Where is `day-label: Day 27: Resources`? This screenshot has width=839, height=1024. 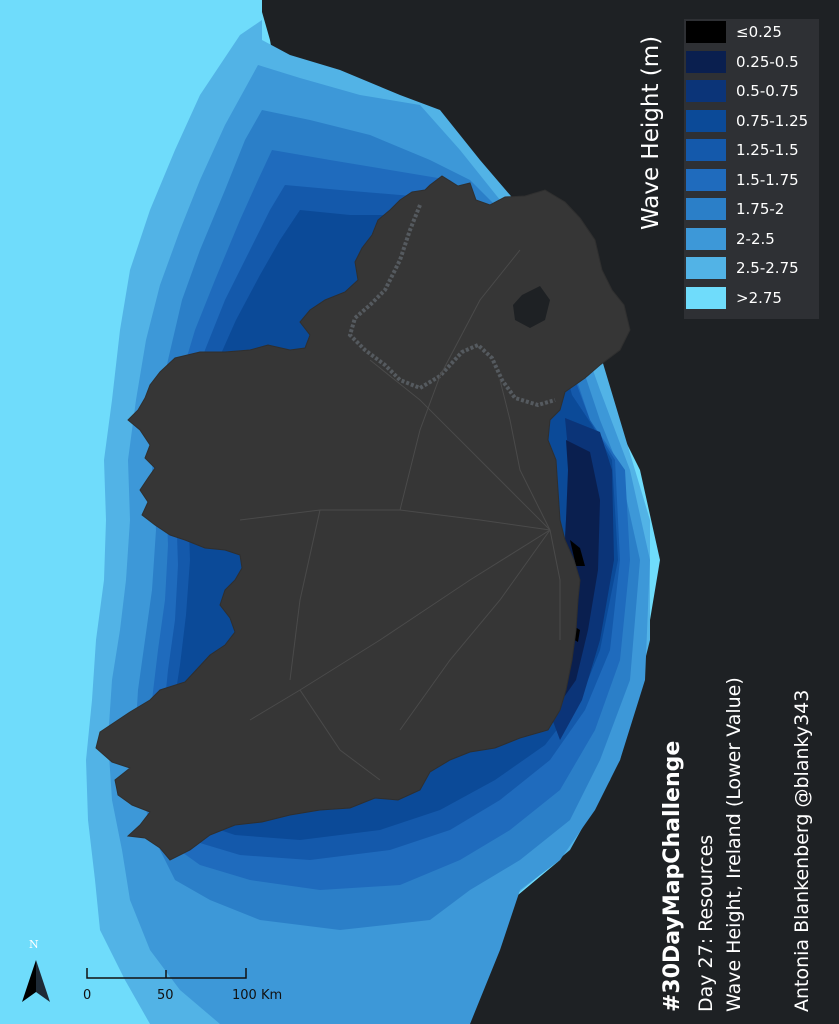 day-label: Day 27: Resources is located at coordinates (706, 923).